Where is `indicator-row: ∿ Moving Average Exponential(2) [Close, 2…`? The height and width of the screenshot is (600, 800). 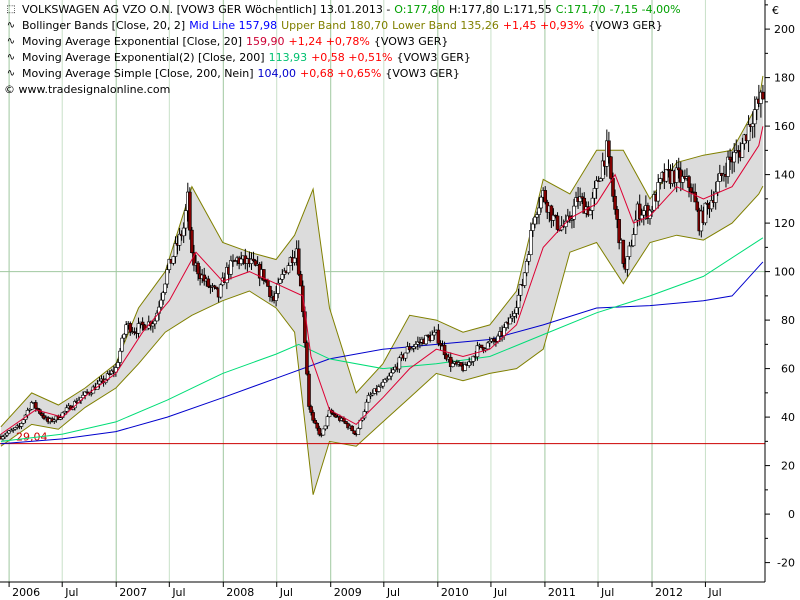
indicator-row: ∿ Moving Average Exponential(2) [Close, 2… is located at coordinates (344, 58).